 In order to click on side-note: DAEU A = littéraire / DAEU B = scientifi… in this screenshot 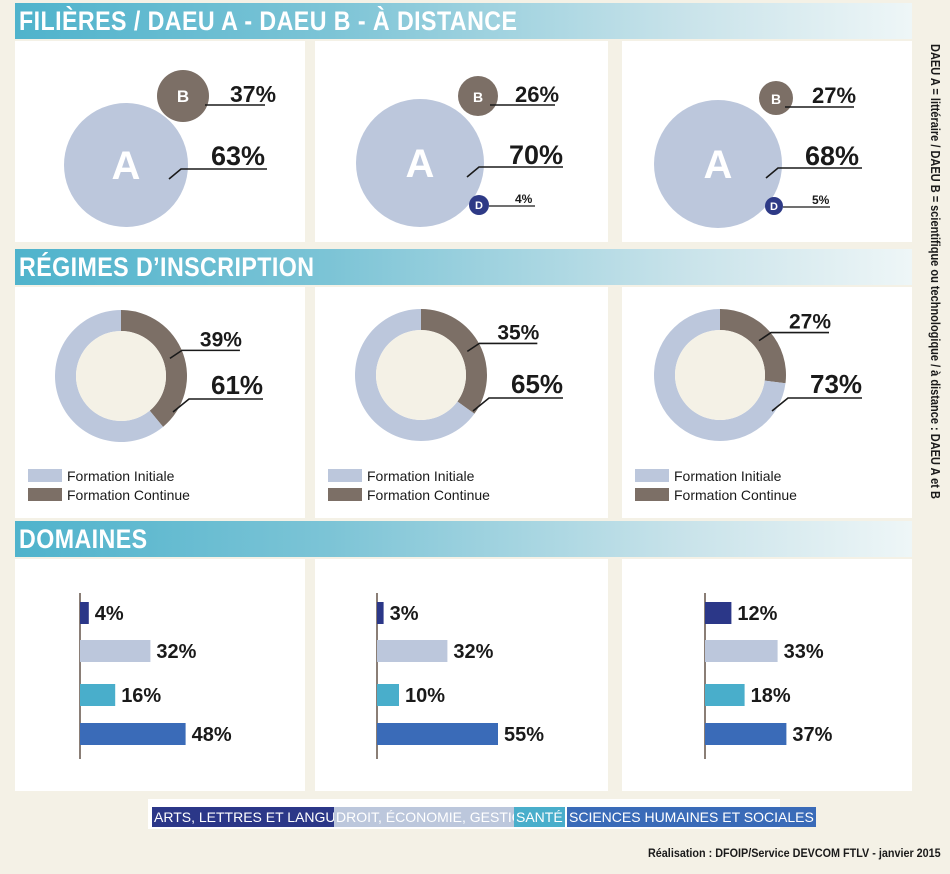, I will do `click(935, 271)`.